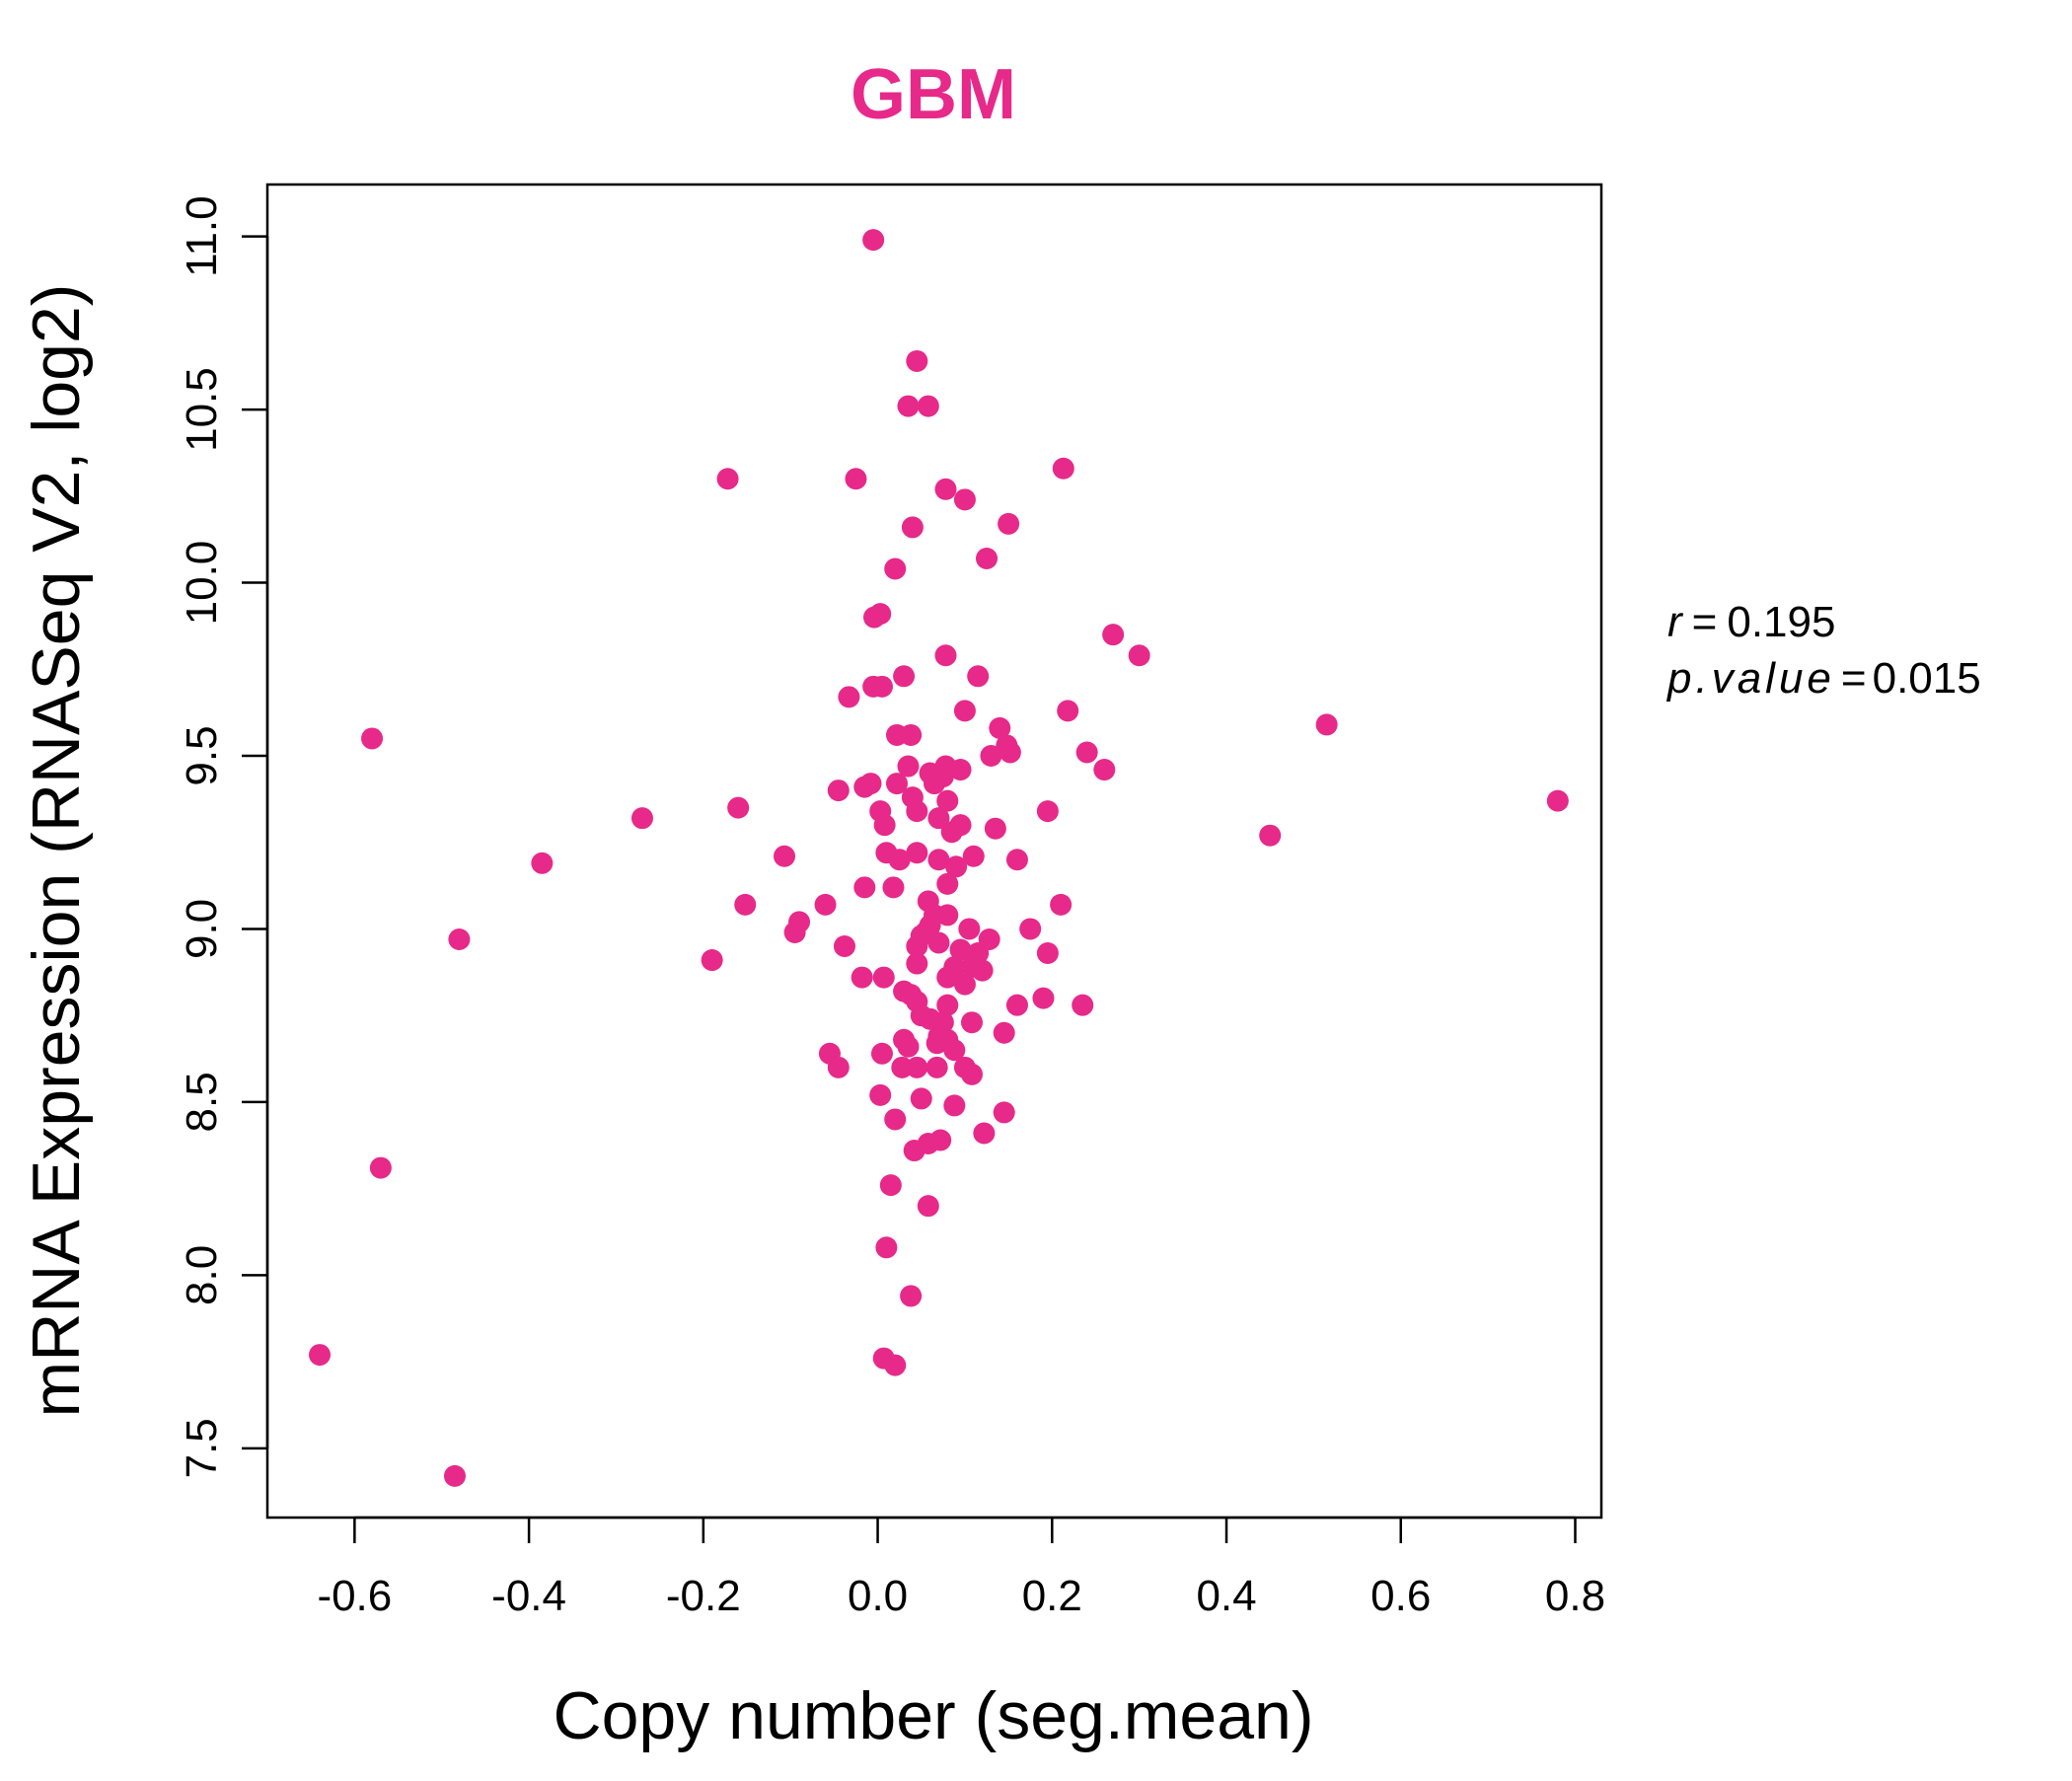  Describe the element at coordinates (1676, 622) in the screenshot. I see `r-label: r` at that location.